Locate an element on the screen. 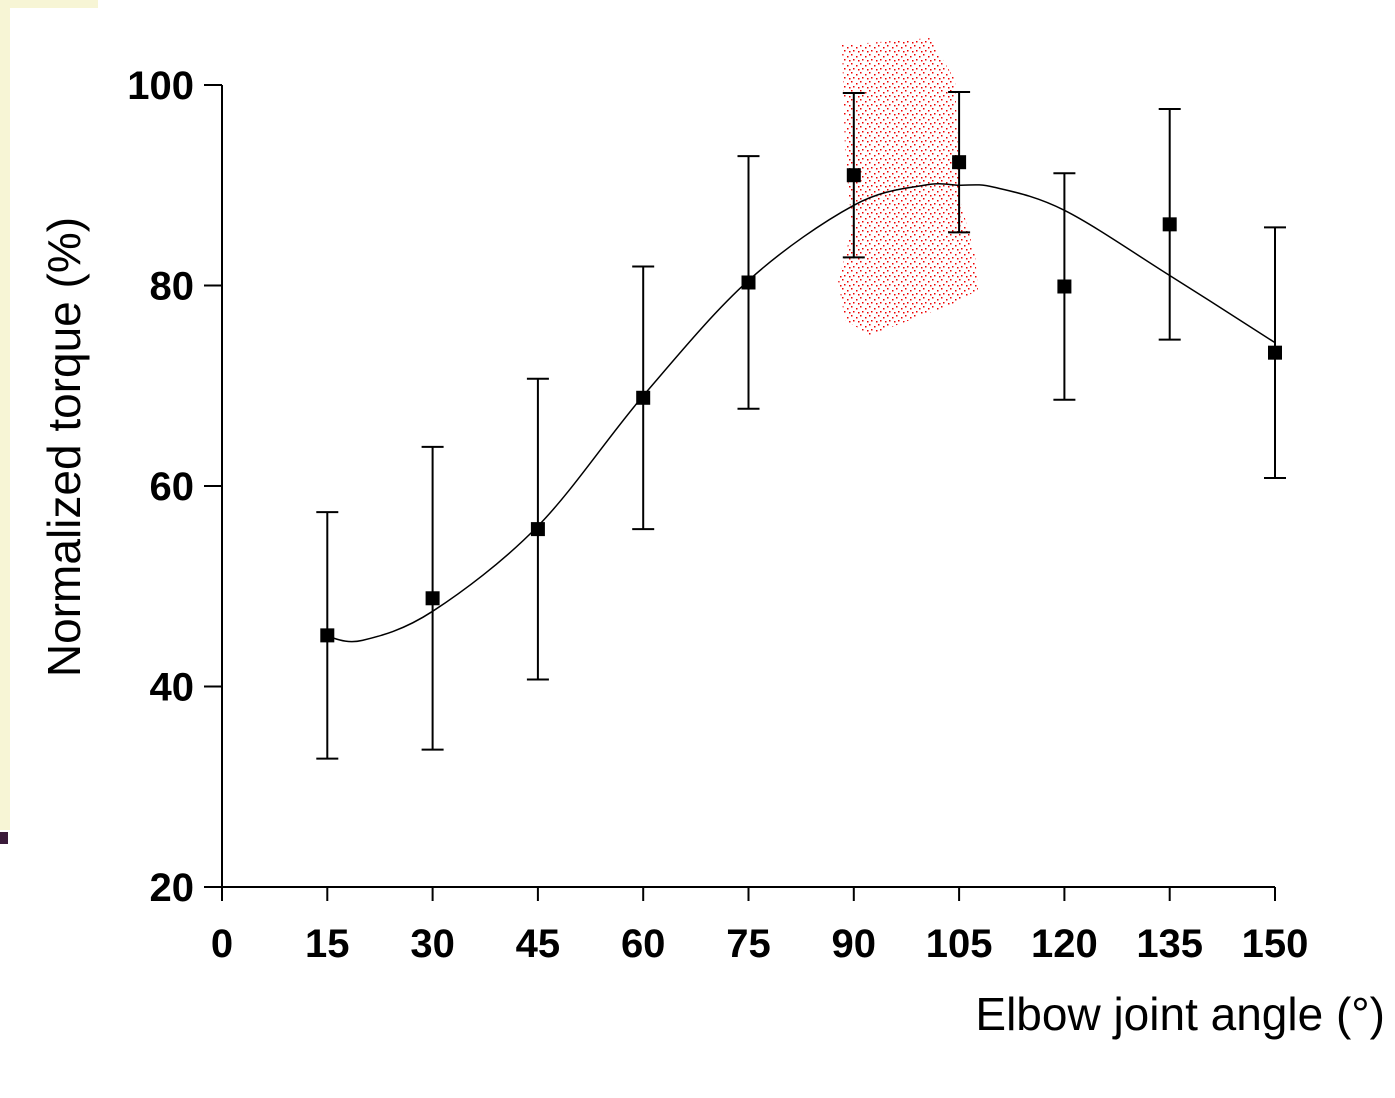 The height and width of the screenshot is (1098, 1395). x-tick-label: 15 is located at coordinates (327, 944).